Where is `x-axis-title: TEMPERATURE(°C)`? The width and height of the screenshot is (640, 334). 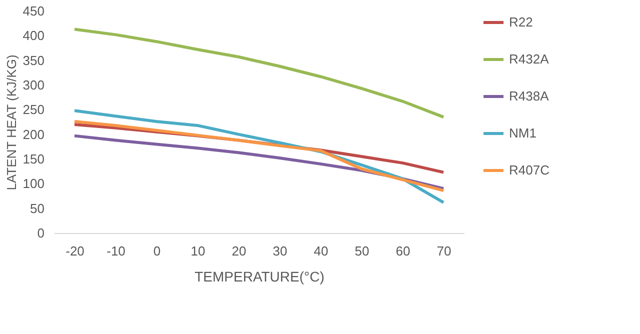 x-axis-title: TEMPERATURE(°C) is located at coordinates (259, 276).